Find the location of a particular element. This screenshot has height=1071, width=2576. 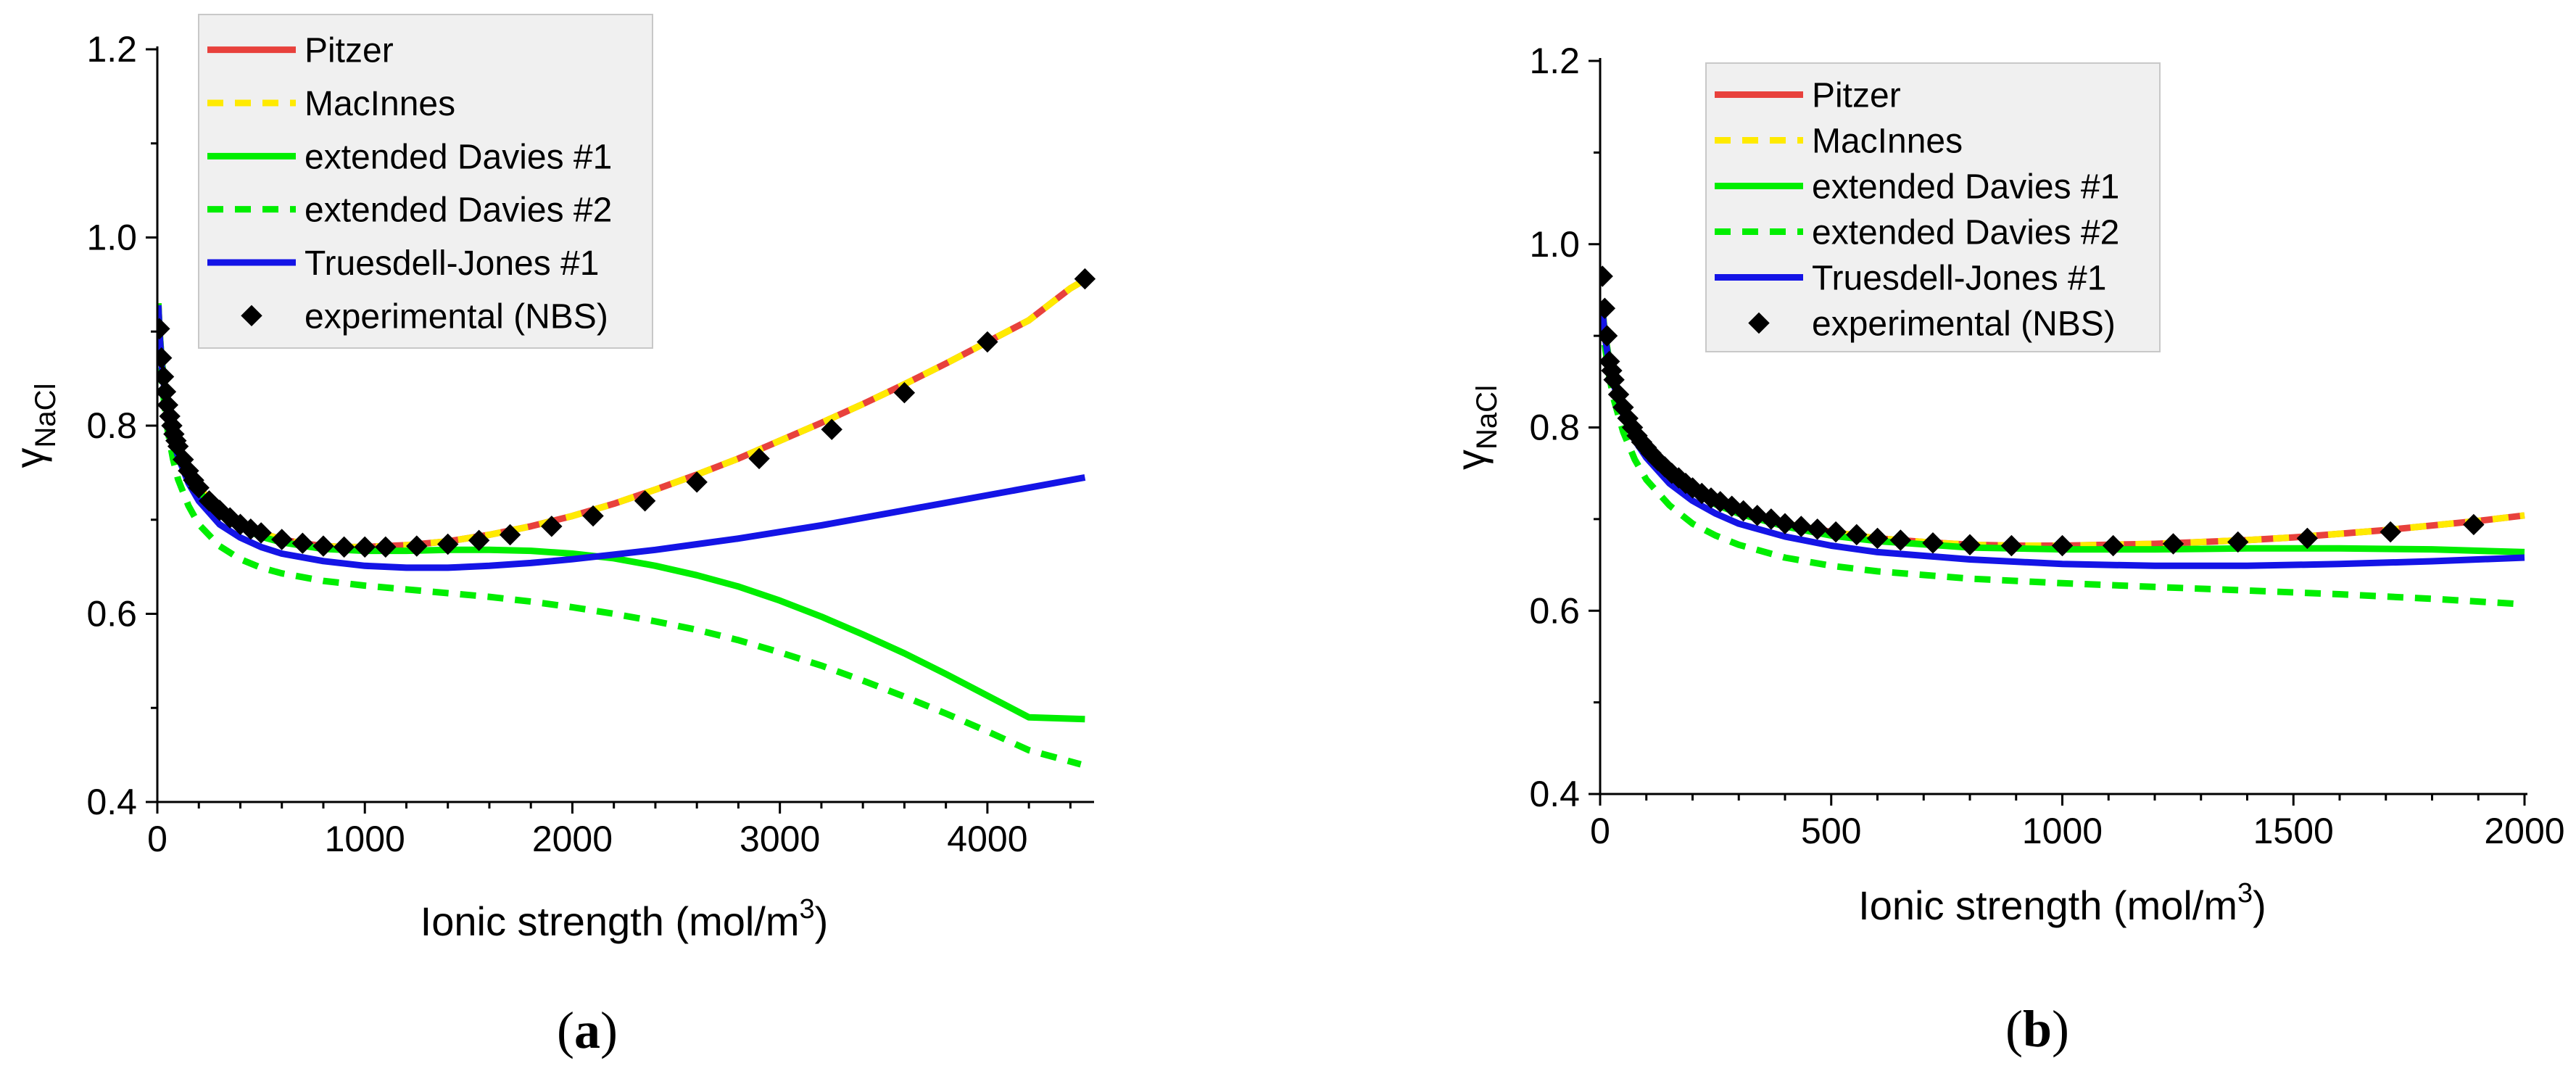

plot-area is located at coordinates (2062, 437).